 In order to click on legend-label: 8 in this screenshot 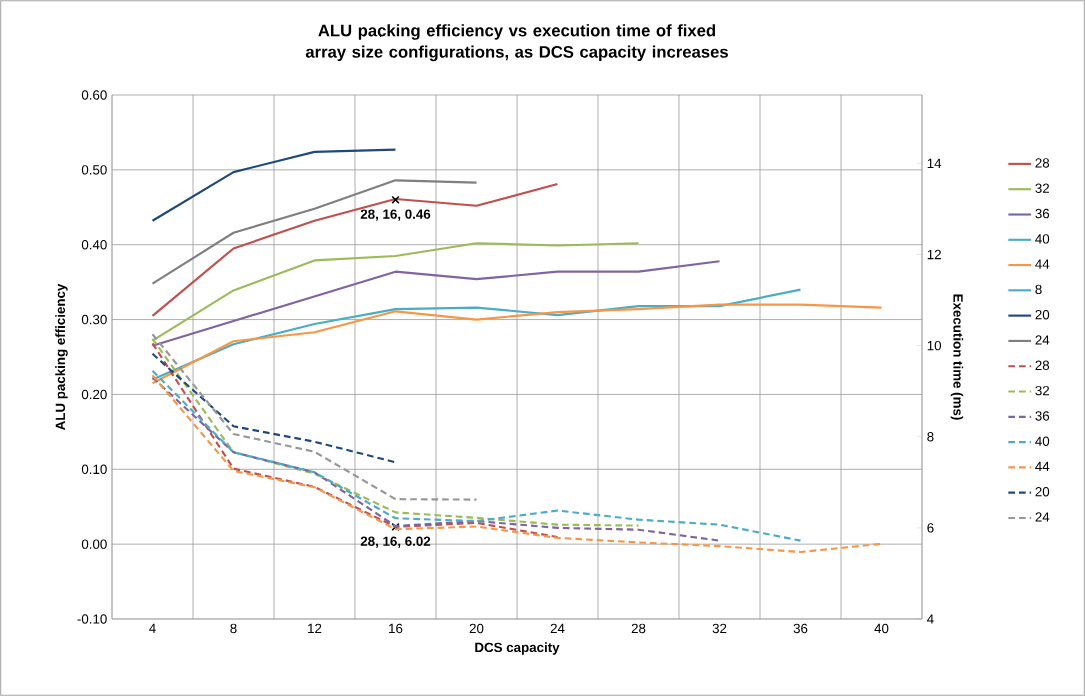, I will do `click(1038, 289)`.